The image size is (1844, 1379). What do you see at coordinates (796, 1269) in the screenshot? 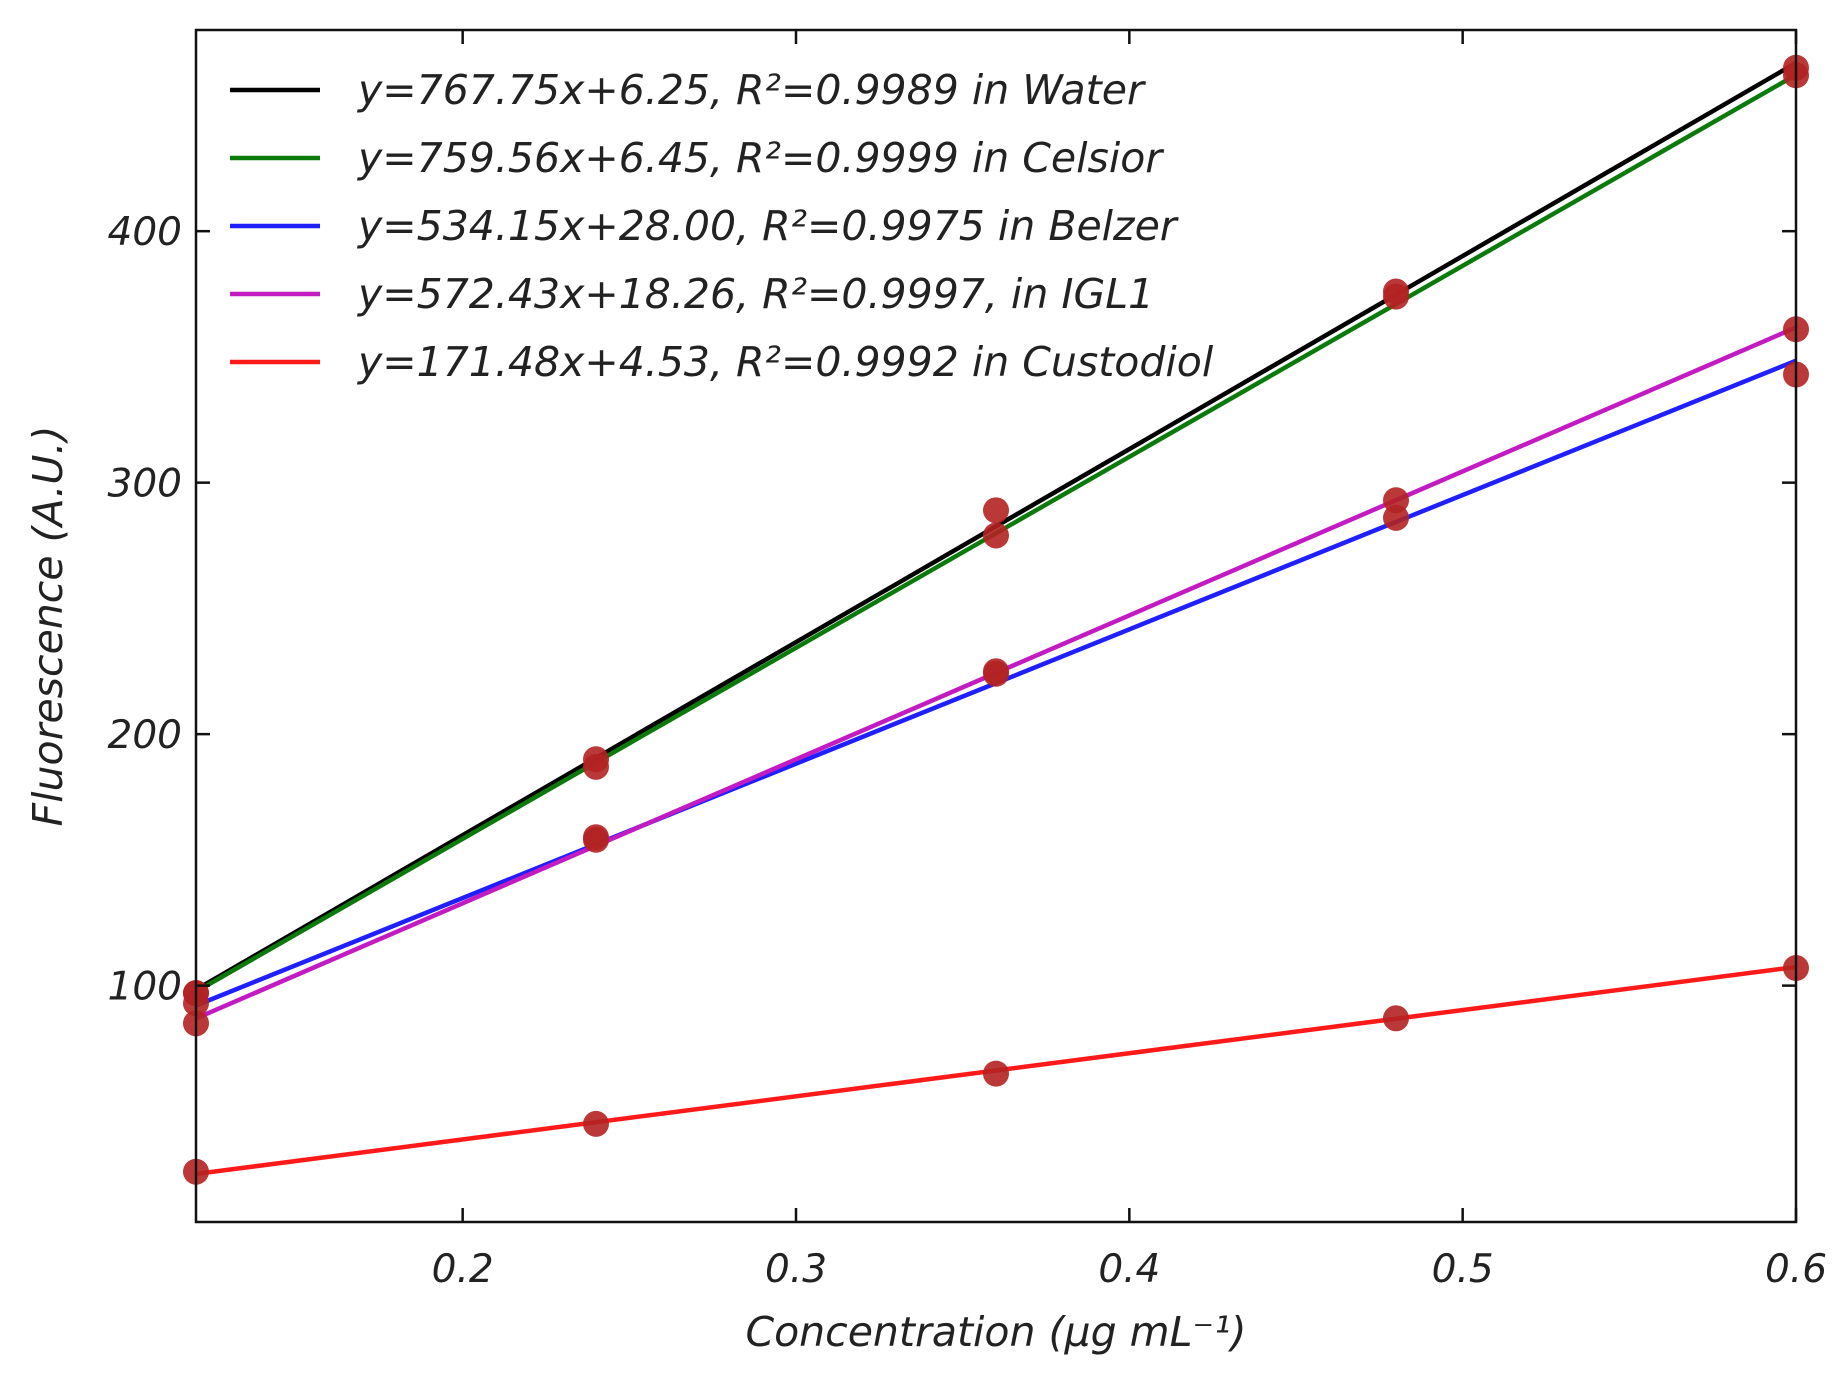
I see `x-tick-label-2: 0.3` at bounding box center [796, 1269].